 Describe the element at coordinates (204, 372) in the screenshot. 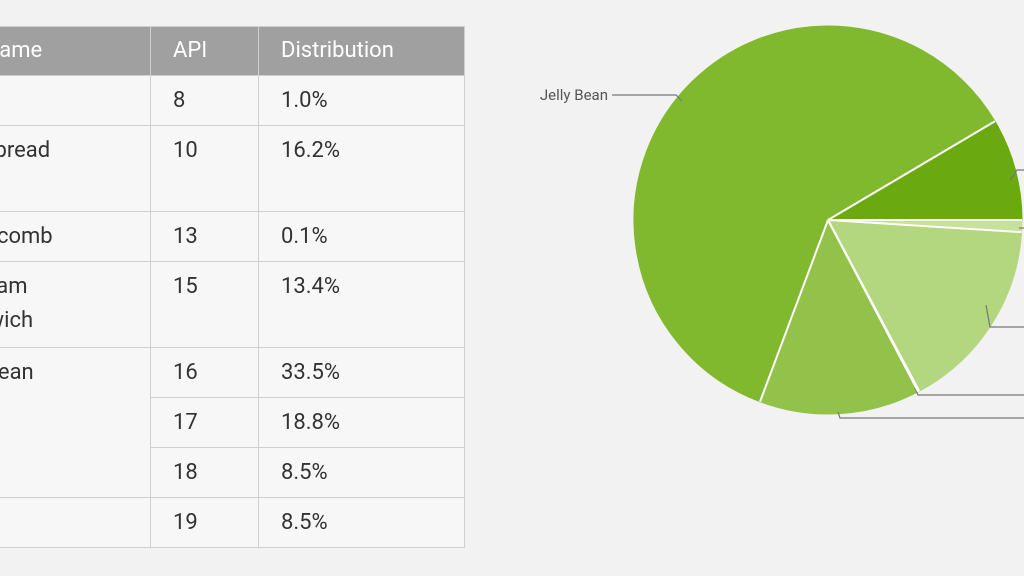

I see `api-cell: 16` at that location.